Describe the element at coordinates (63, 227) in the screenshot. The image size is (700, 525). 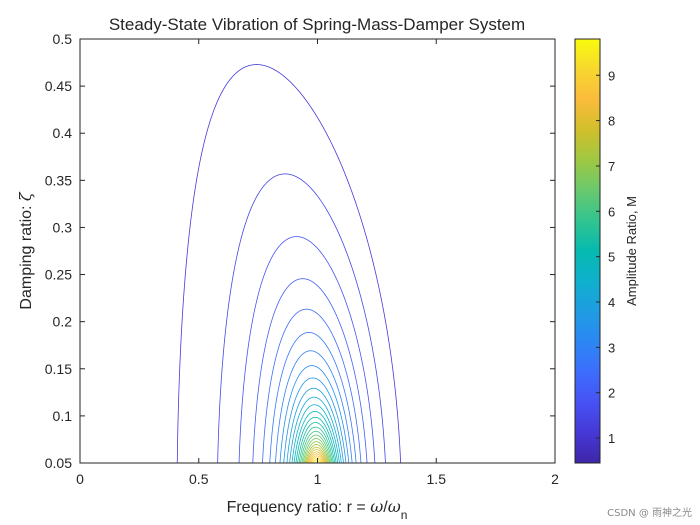
I see `y-tick-label: 0.3` at that location.